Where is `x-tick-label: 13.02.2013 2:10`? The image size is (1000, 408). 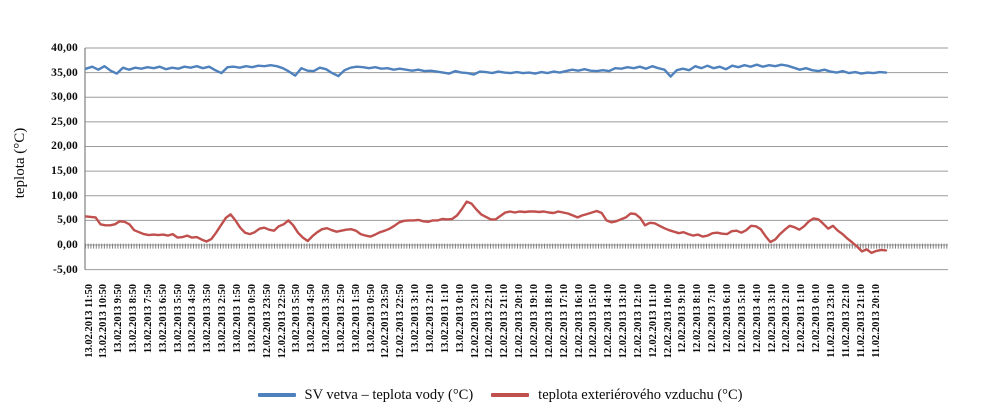 x-tick-label: 13.02.2013 2:10 is located at coordinates (431, 319).